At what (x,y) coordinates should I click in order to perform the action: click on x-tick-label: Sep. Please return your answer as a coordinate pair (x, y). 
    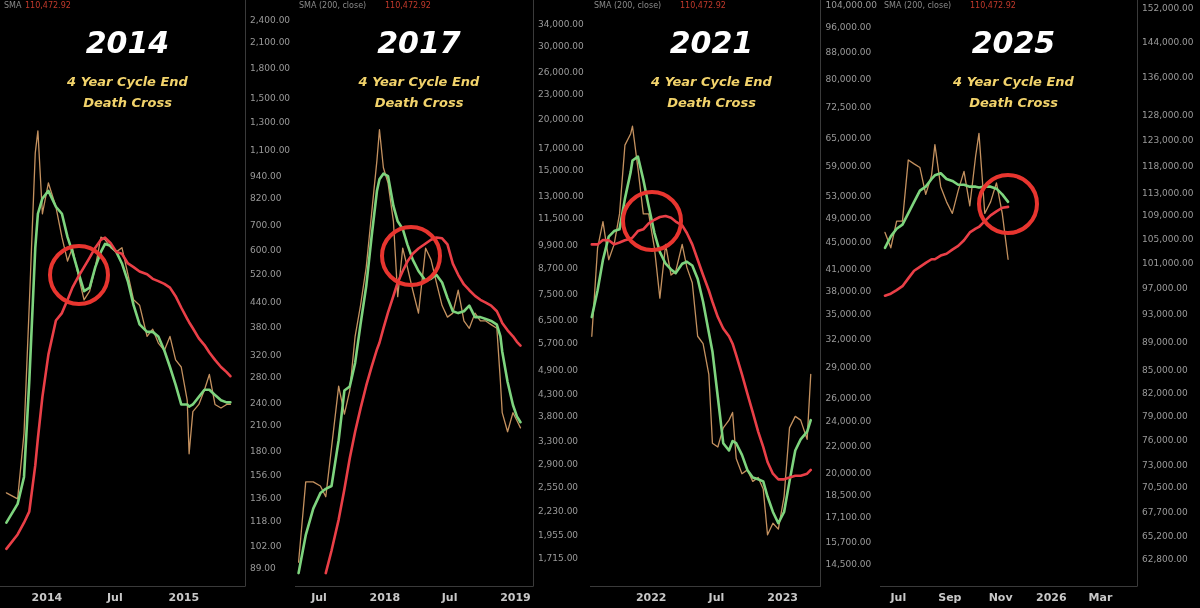
    Looking at the image, I should click on (950, 597).